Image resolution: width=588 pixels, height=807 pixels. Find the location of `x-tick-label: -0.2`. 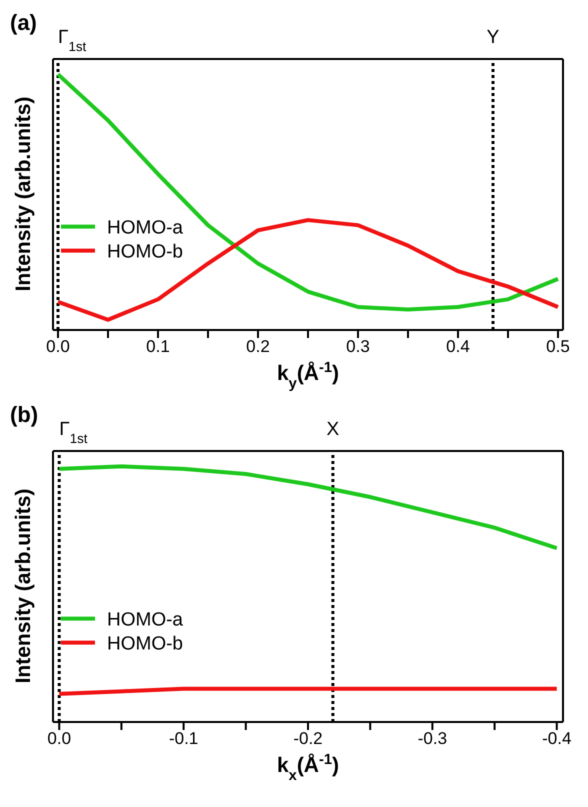

x-tick-label: -0.2 is located at coordinates (308, 738).